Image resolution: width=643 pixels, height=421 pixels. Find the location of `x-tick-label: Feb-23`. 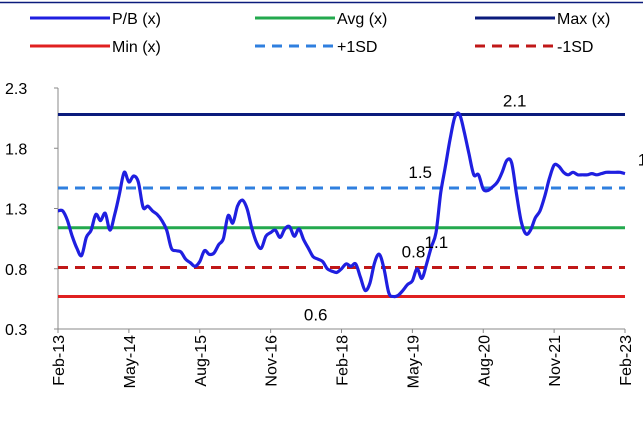

x-tick-label: Feb-23 is located at coordinates (626, 360).